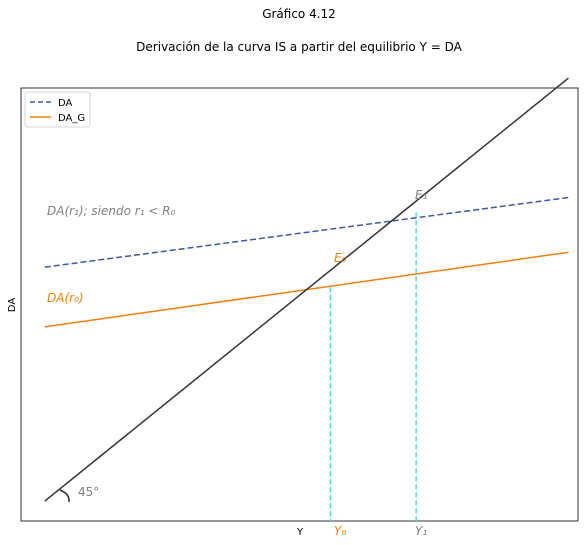 The height and width of the screenshot is (545, 586). I want to click on equilibrium-guides, so click(373, 366).